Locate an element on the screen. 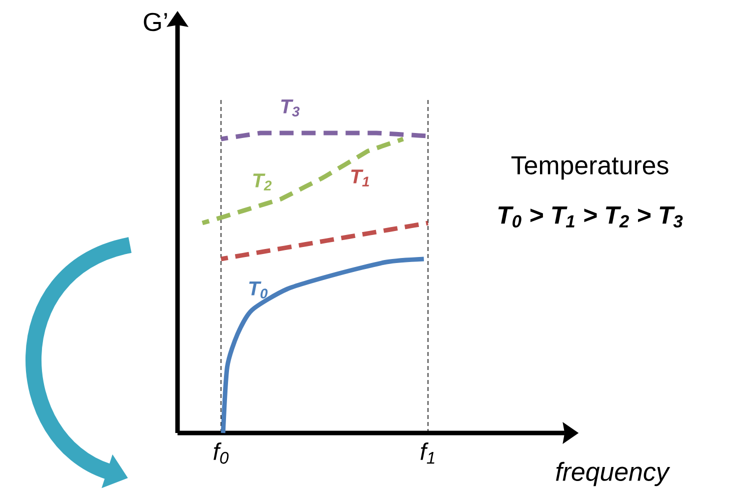 The height and width of the screenshot is (500, 729). series-label: T$_{2}$ is located at coordinates (262, 182).